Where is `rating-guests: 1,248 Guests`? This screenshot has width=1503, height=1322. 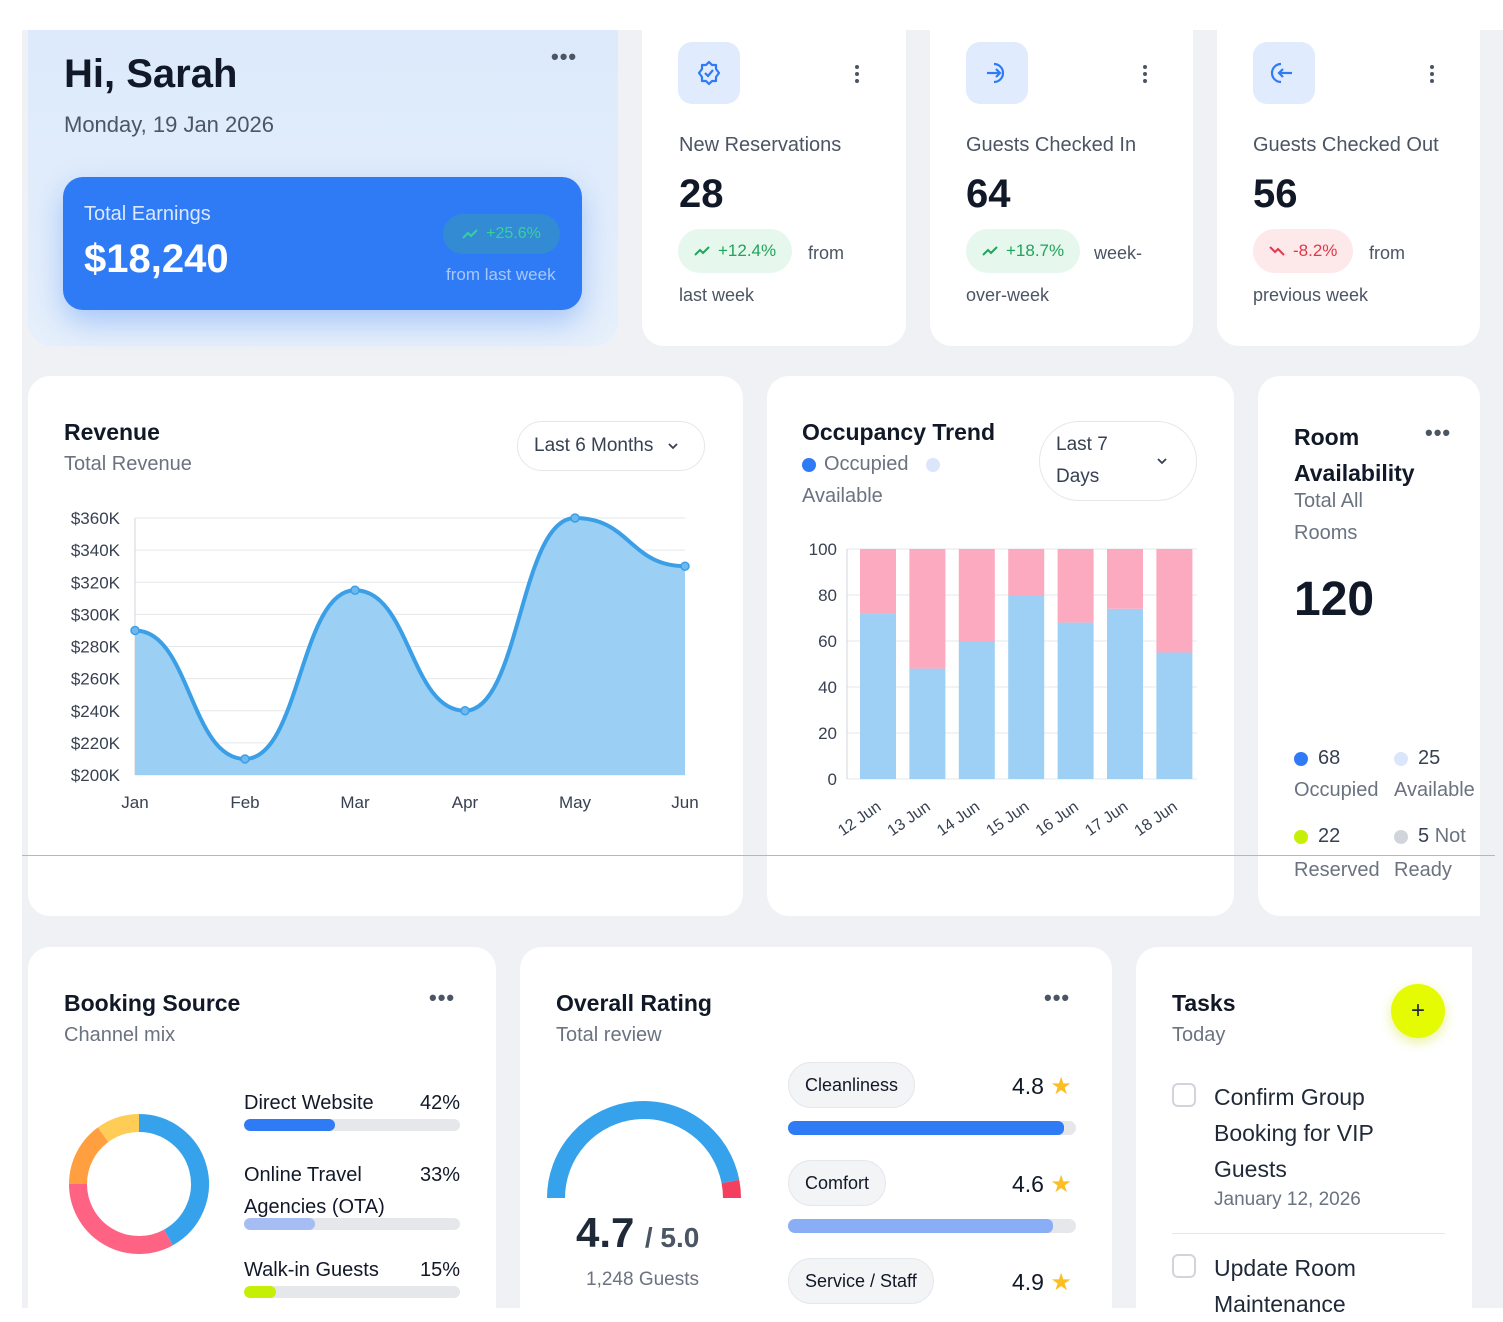 rating-guests: 1,248 Guests is located at coordinates (643, 1279).